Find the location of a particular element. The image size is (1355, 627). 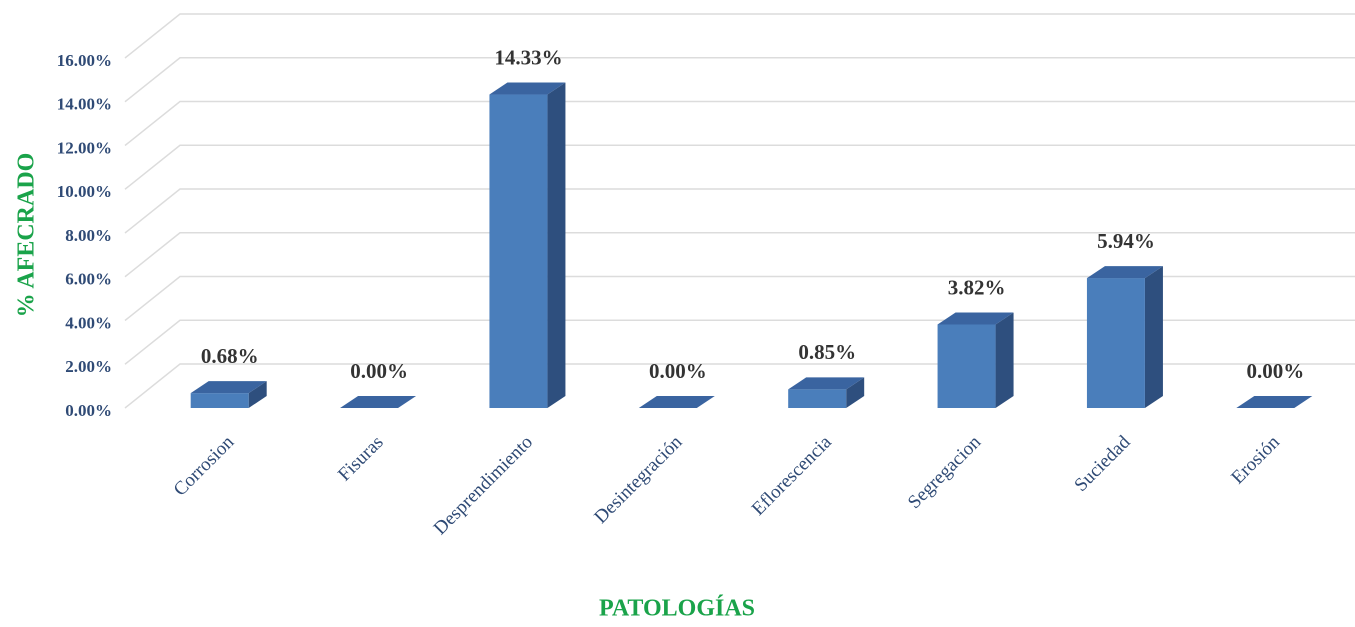

x-tick-label: Erosión is located at coordinates (1255, 459).